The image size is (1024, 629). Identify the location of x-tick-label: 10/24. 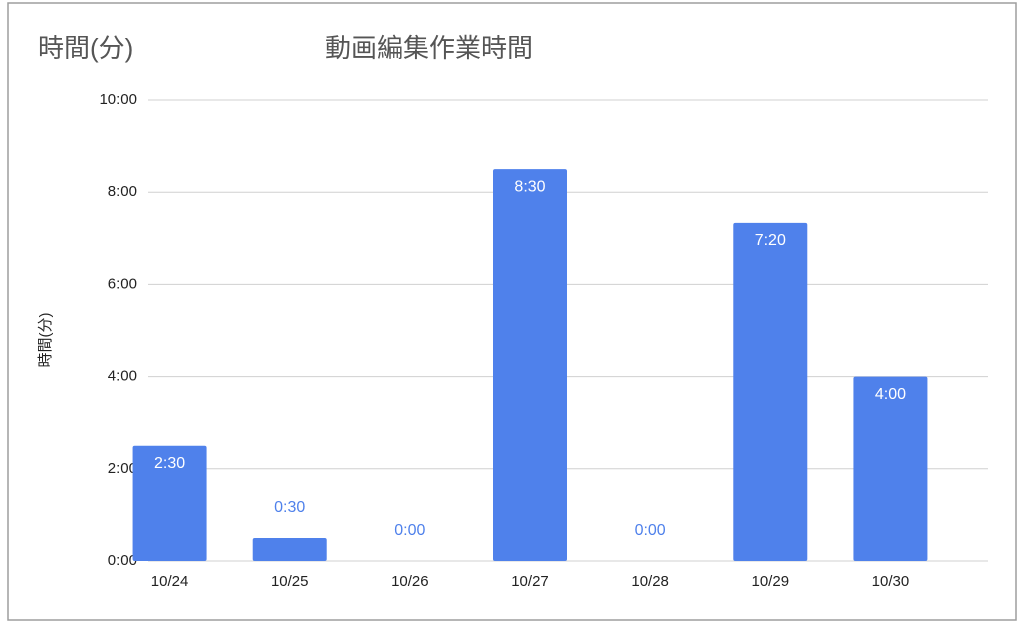
(170, 581).